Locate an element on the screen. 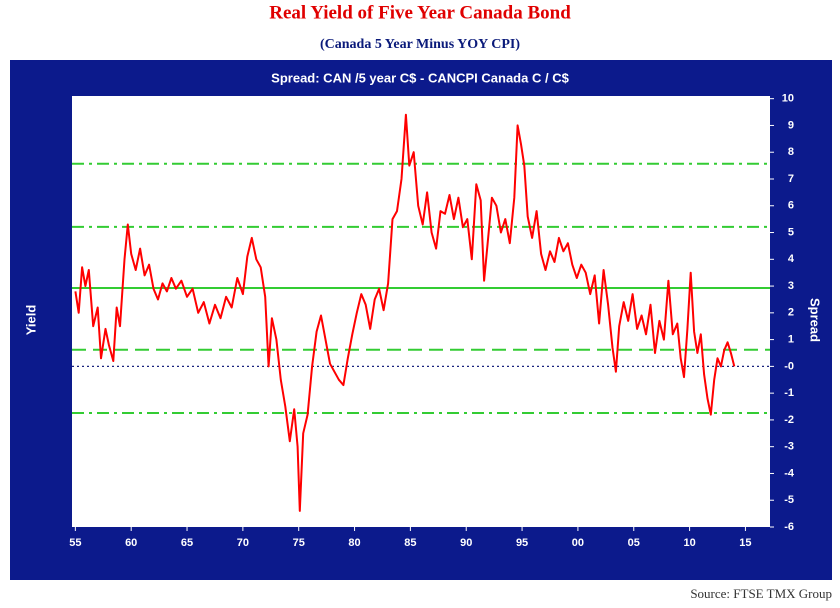 This screenshot has height=608, width=840. x-tick-label: 15 is located at coordinates (745, 543).